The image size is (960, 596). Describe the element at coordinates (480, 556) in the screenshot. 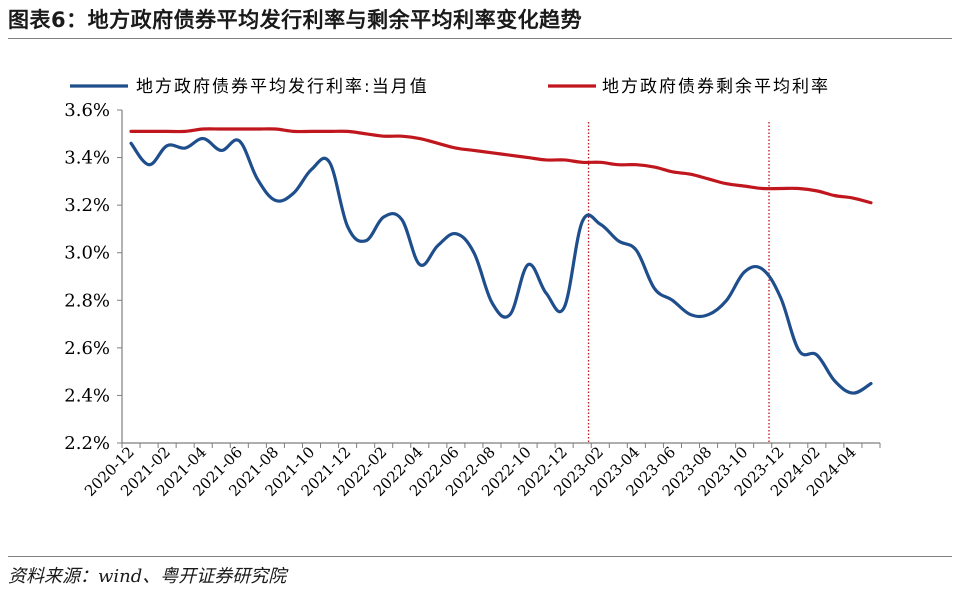

I see `bottom-divider` at that location.